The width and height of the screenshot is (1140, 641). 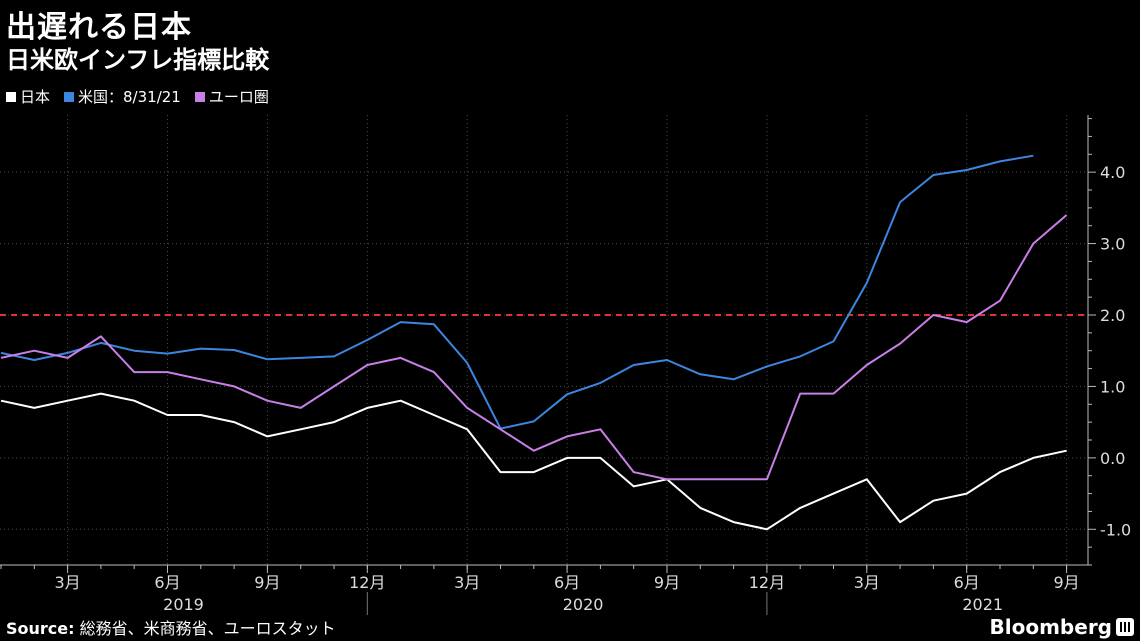 I want to click on source-note: Source: 総務省、米商務省、ユーロスタット, so click(x=171, y=627).